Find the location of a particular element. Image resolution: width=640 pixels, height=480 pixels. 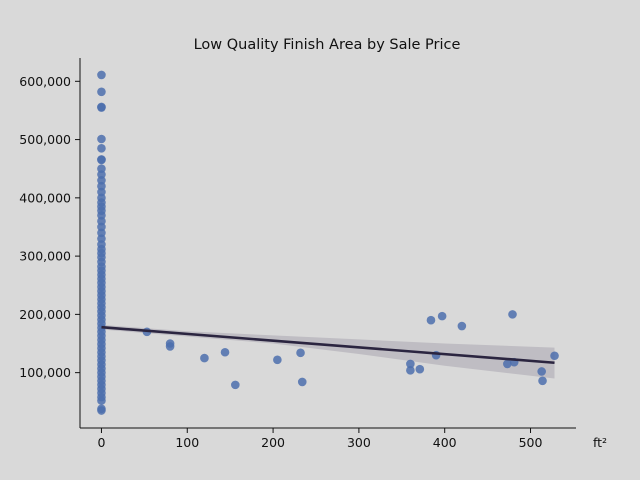

x-tick-label: 300 is located at coordinates (359, 442).